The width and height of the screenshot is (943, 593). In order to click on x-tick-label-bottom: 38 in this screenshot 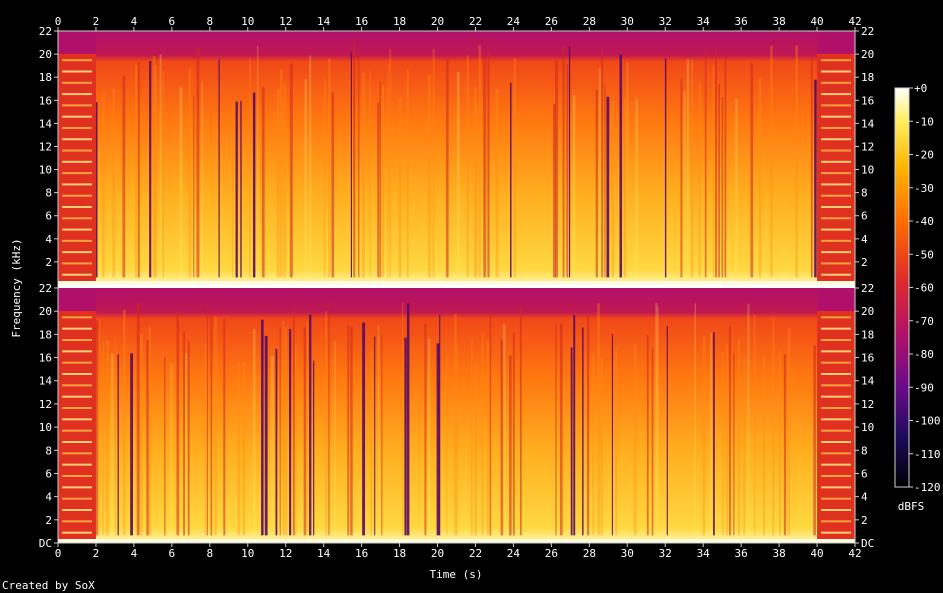, I will do `click(778, 553)`.